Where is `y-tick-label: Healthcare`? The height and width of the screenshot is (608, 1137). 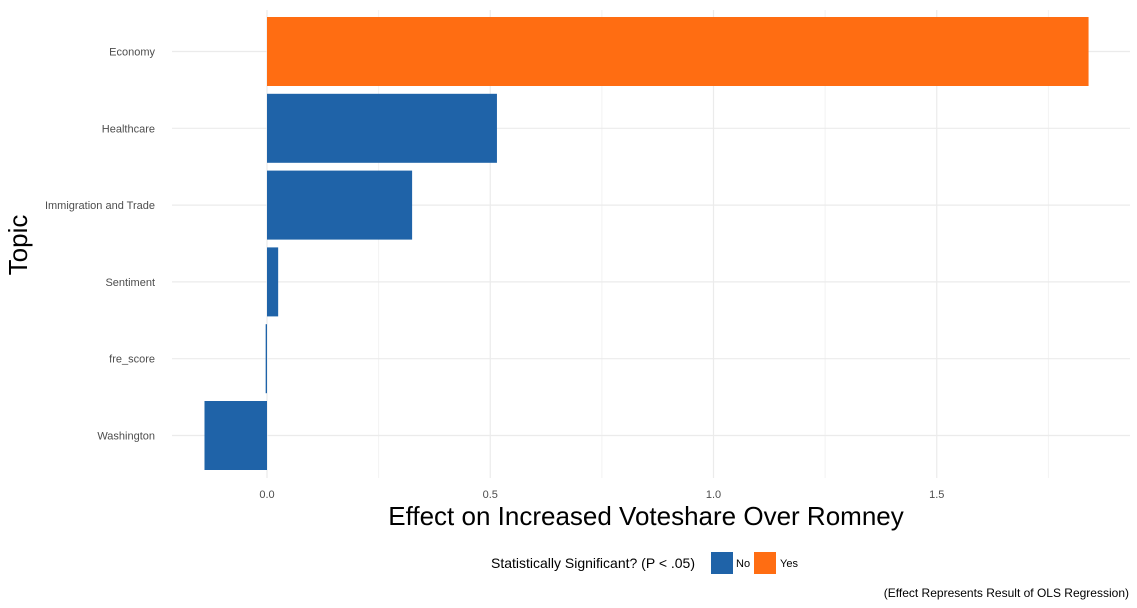 y-tick-label: Healthcare is located at coordinates (128, 129).